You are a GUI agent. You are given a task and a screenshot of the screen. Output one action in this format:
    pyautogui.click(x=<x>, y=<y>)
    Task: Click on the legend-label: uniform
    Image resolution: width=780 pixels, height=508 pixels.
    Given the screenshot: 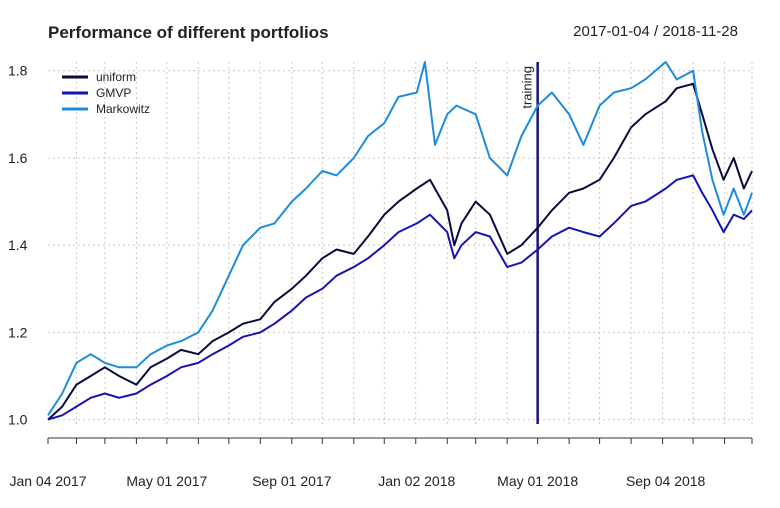 What is the action you would take?
    pyautogui.click(x=116, y=77)
    